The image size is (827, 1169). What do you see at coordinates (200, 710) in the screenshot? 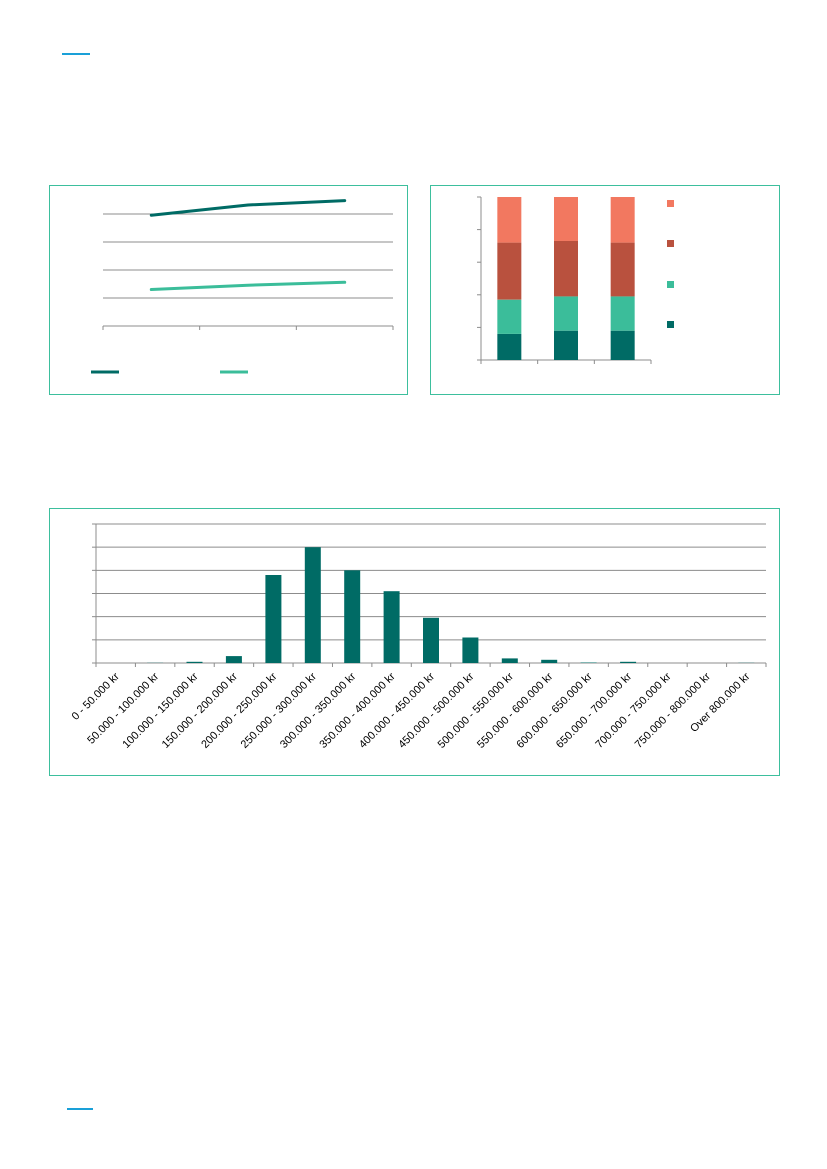
I see `x-tick-label: 150.000 - 200.000 kr` at bounding box center [200, 710].